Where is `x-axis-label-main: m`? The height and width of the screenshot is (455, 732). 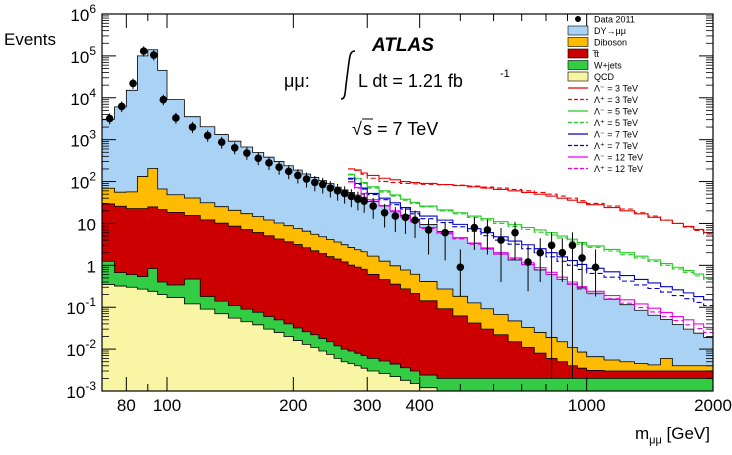 x-axis-label-main: m is located at coordinates (642, 433).